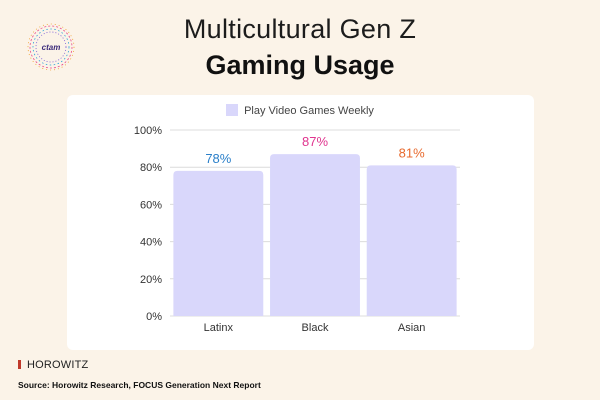 The image size is (600, 400). What do you see at coordinates (219, 328) in the screenshot?
I see `x-tick-label-latinx: Latinx` at bounding box center [219, 328].